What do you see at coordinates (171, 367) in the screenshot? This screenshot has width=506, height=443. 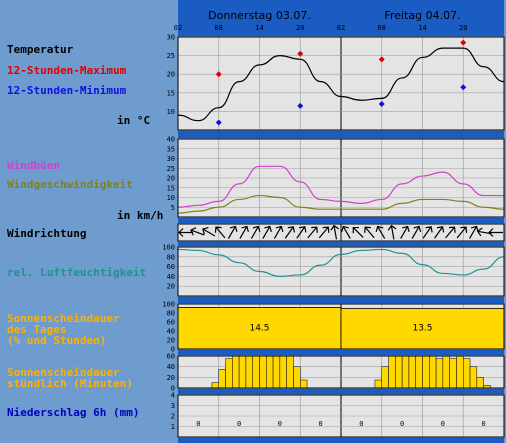 I see `sunshine-hourly-tick-label: 40` at bounding box center [171, 367].